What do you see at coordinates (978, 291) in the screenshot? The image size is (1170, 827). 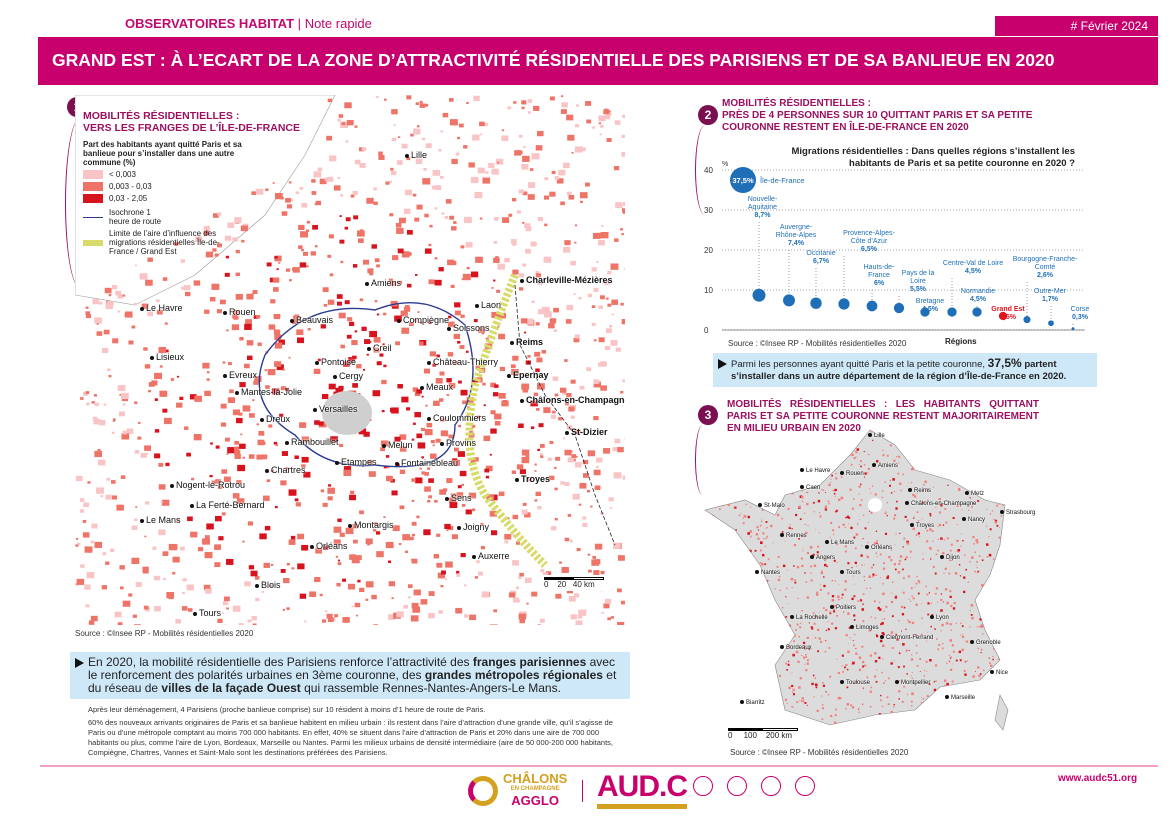 I see `category-name: Normandie` at bounding box center [978, 291].